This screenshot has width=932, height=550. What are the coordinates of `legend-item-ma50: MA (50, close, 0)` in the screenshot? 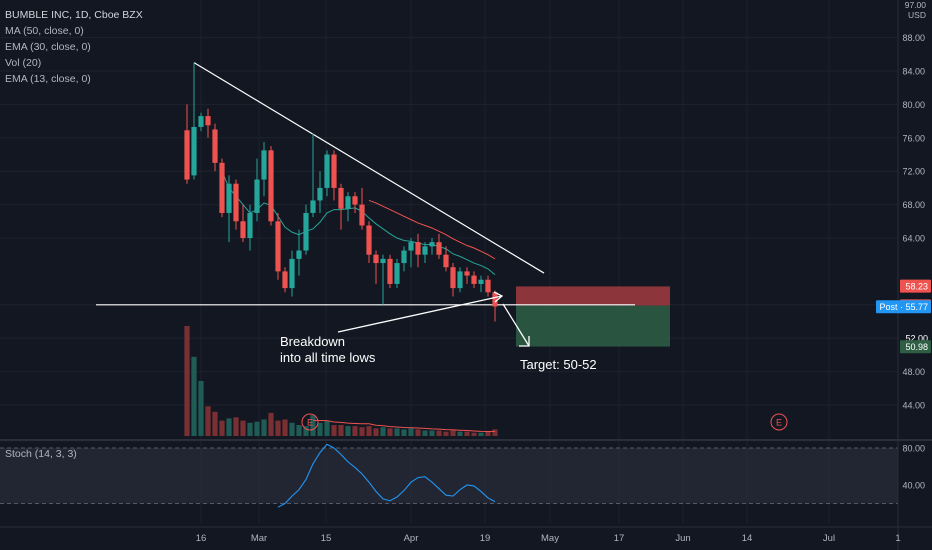 It's located at (44, 31).